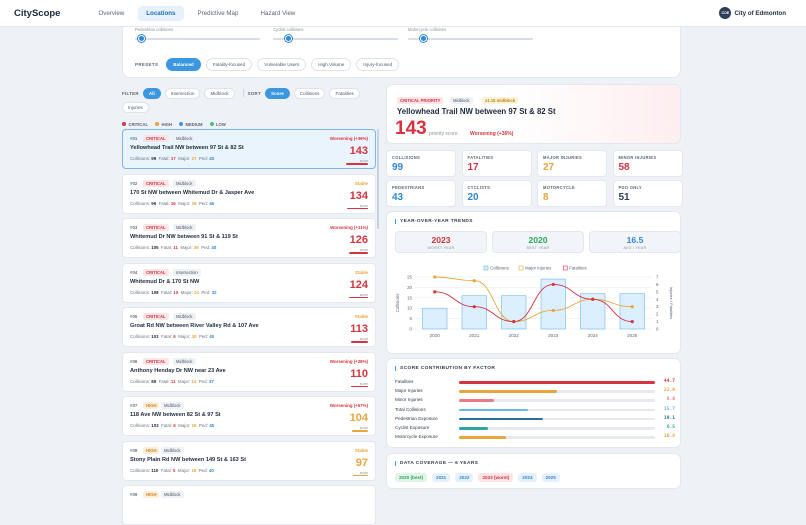 Image resolution: width=806 pixels, height=525 pixels. I want to click on sort-collisions: Collisions, so click(309, 93).